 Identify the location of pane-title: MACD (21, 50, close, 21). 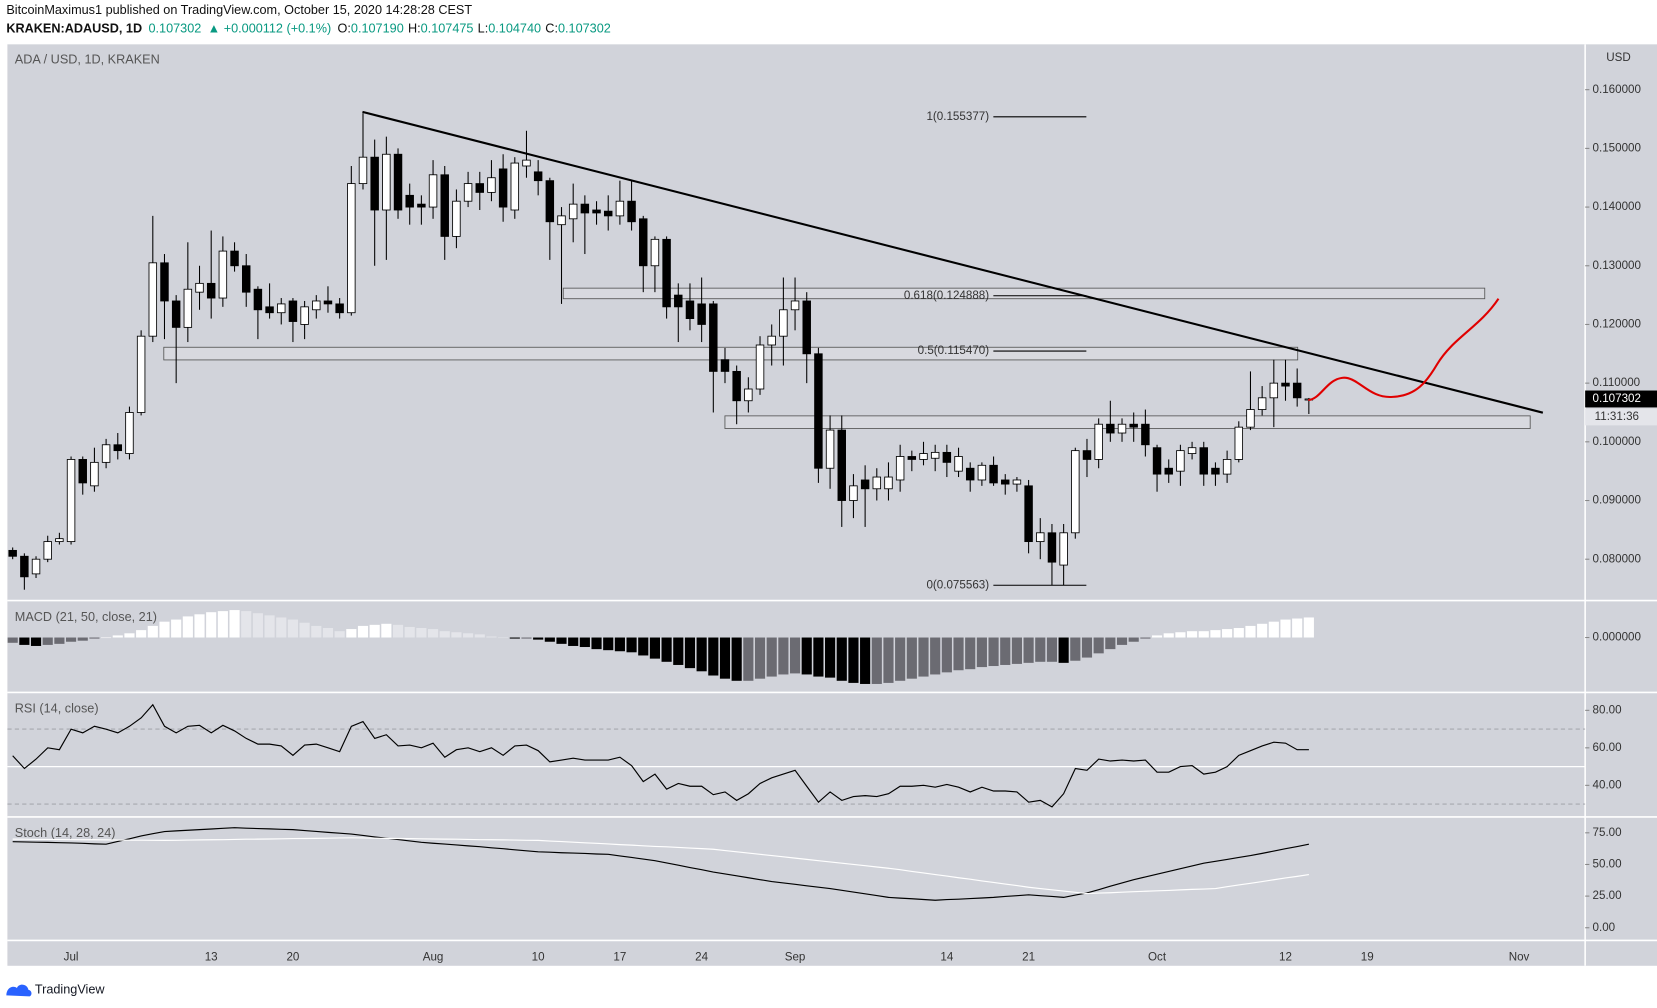
(86, 617).